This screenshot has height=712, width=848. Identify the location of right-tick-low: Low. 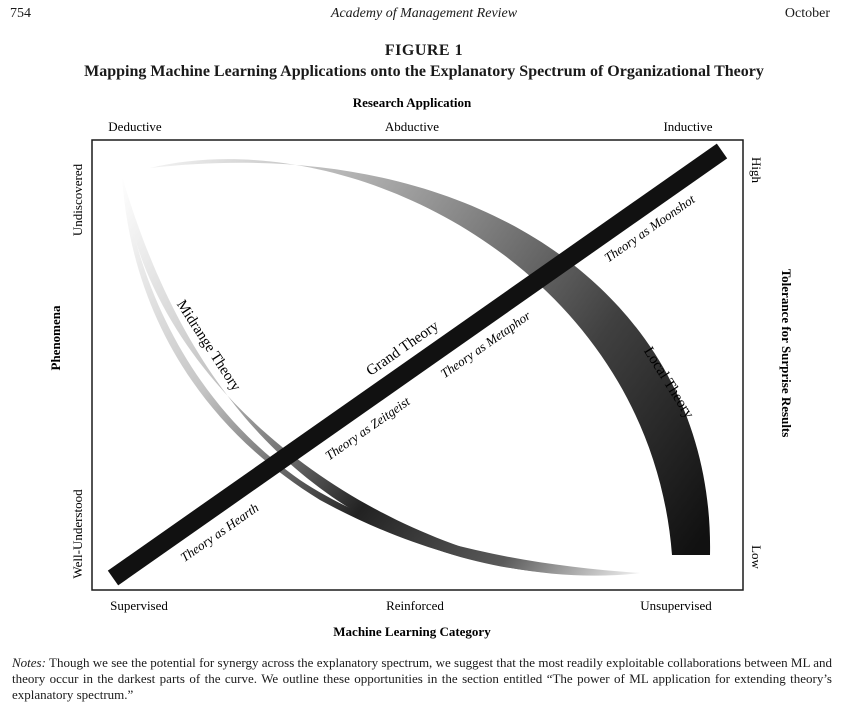
(756, 557).